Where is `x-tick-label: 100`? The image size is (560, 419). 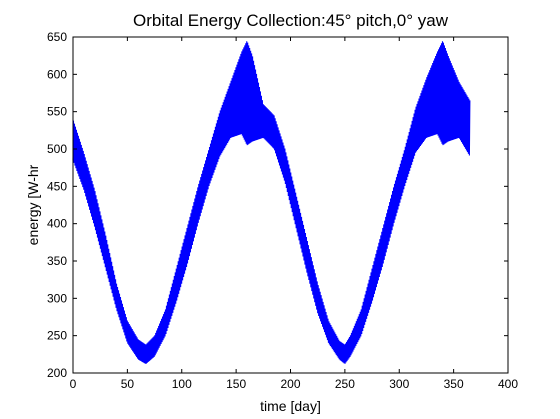 x-tick-label: 100 is located at coordinates (182, 384).